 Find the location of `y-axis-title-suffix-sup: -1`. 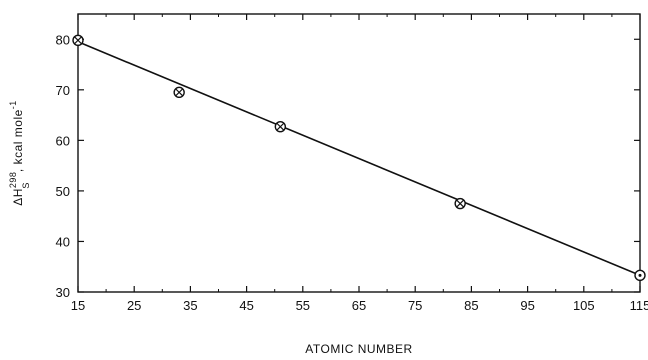

y-axis-title-suffix-sup: -1 is located at coordinates (13, 104).